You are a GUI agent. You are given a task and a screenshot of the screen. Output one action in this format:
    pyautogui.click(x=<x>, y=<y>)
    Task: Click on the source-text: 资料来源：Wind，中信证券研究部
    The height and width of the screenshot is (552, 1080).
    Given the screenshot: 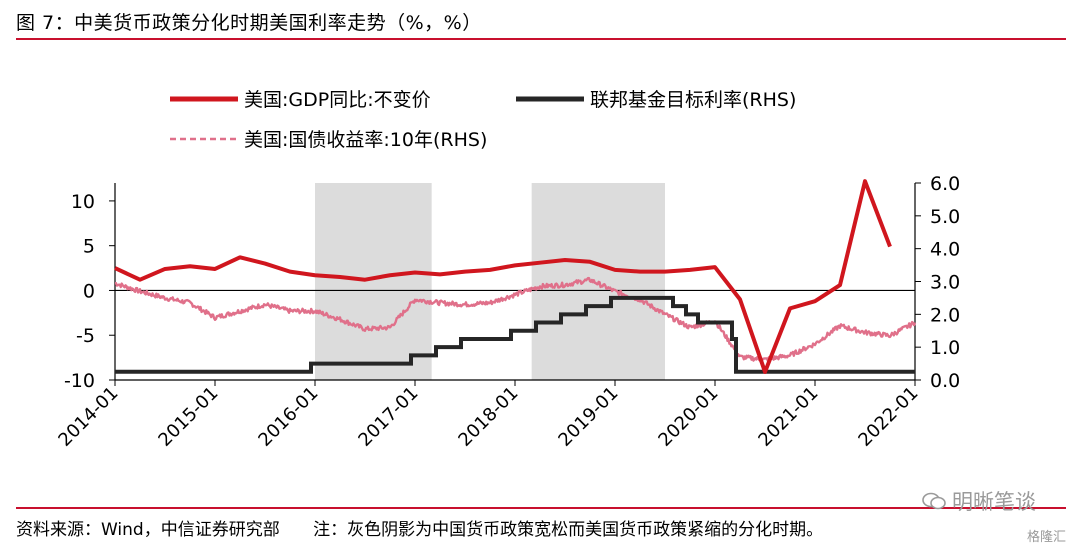 What is the action you would take?
    pyautogui.click(x=148, y=530)
    